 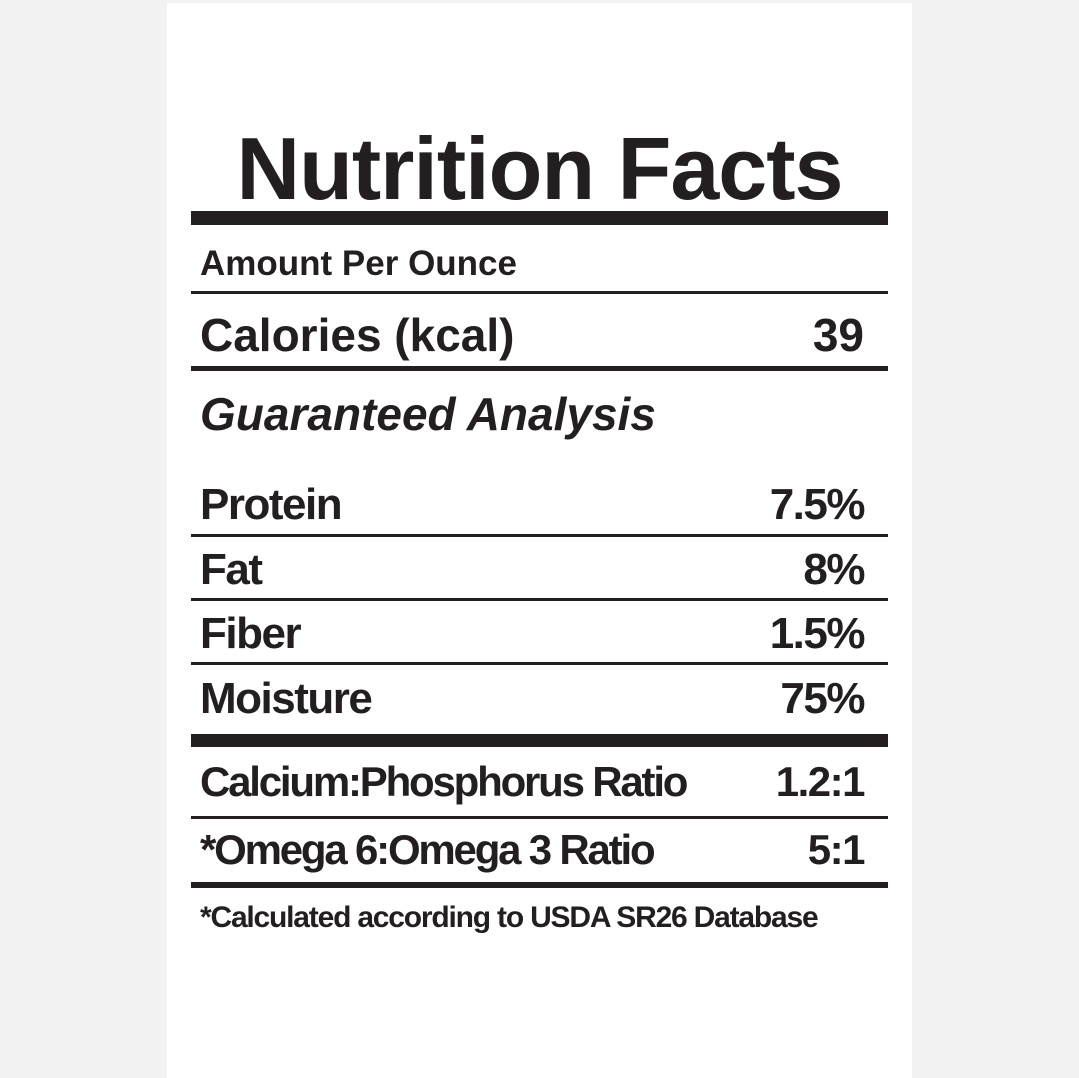 I want to click on divider-serving, so click(x=539, y=292).